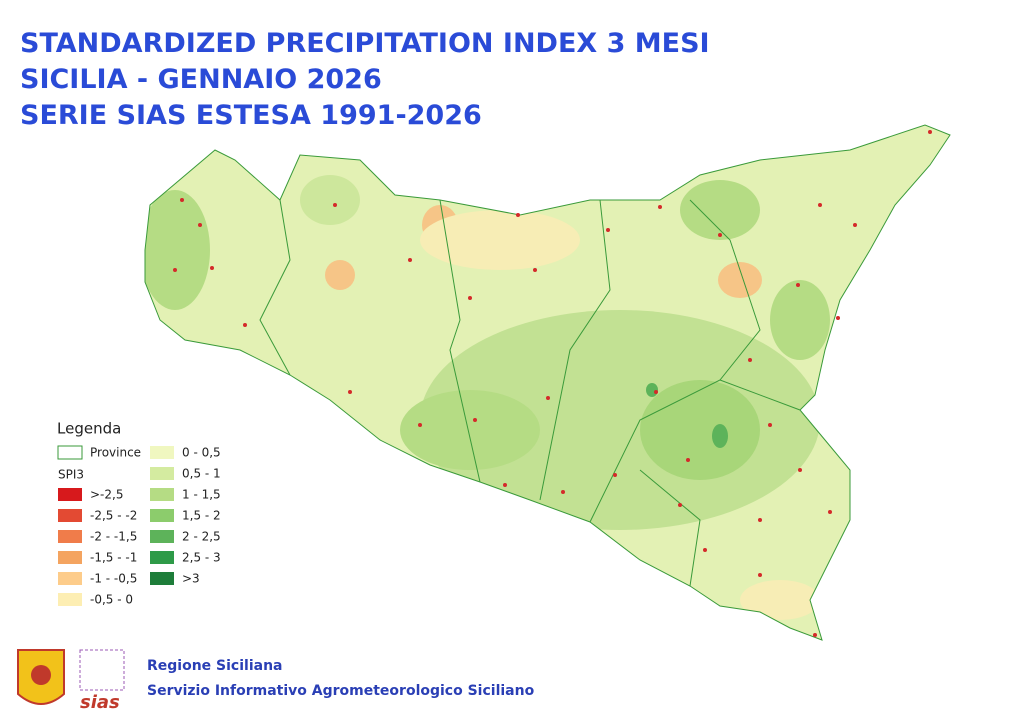 The image size is (1024, 724). What do you see at coordinates (251, 115) in the screenshot?
I see `title-line: SERIE SIAS ESTESA 1991-2026` at bounding box center [251, 115].